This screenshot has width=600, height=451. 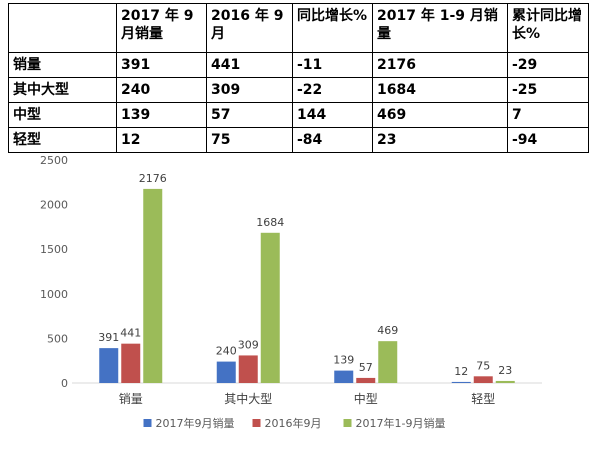 What do you see at coordinates (248, 344) in the screenshot?
I see `data-label: 309` at bounding box center [248, 344].